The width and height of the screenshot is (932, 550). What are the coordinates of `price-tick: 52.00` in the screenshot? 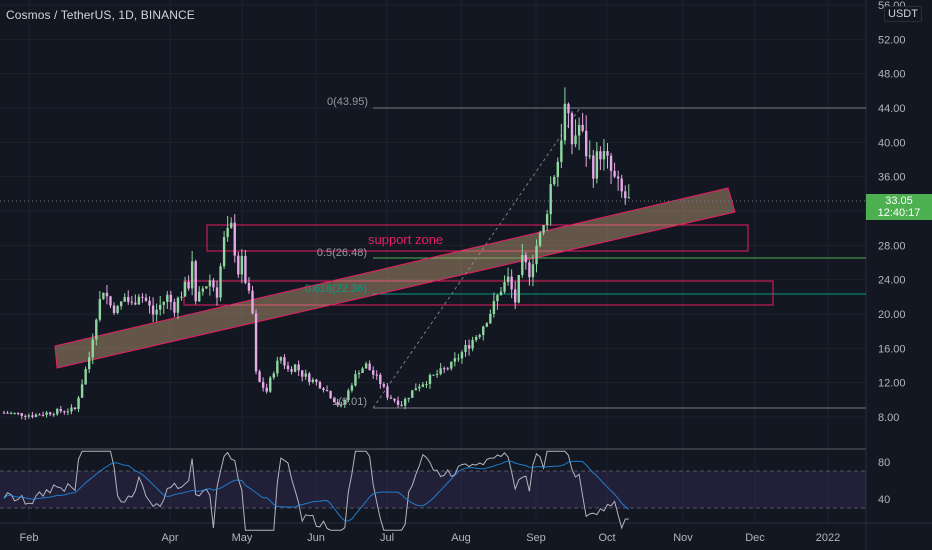 It's located at (892, 40).